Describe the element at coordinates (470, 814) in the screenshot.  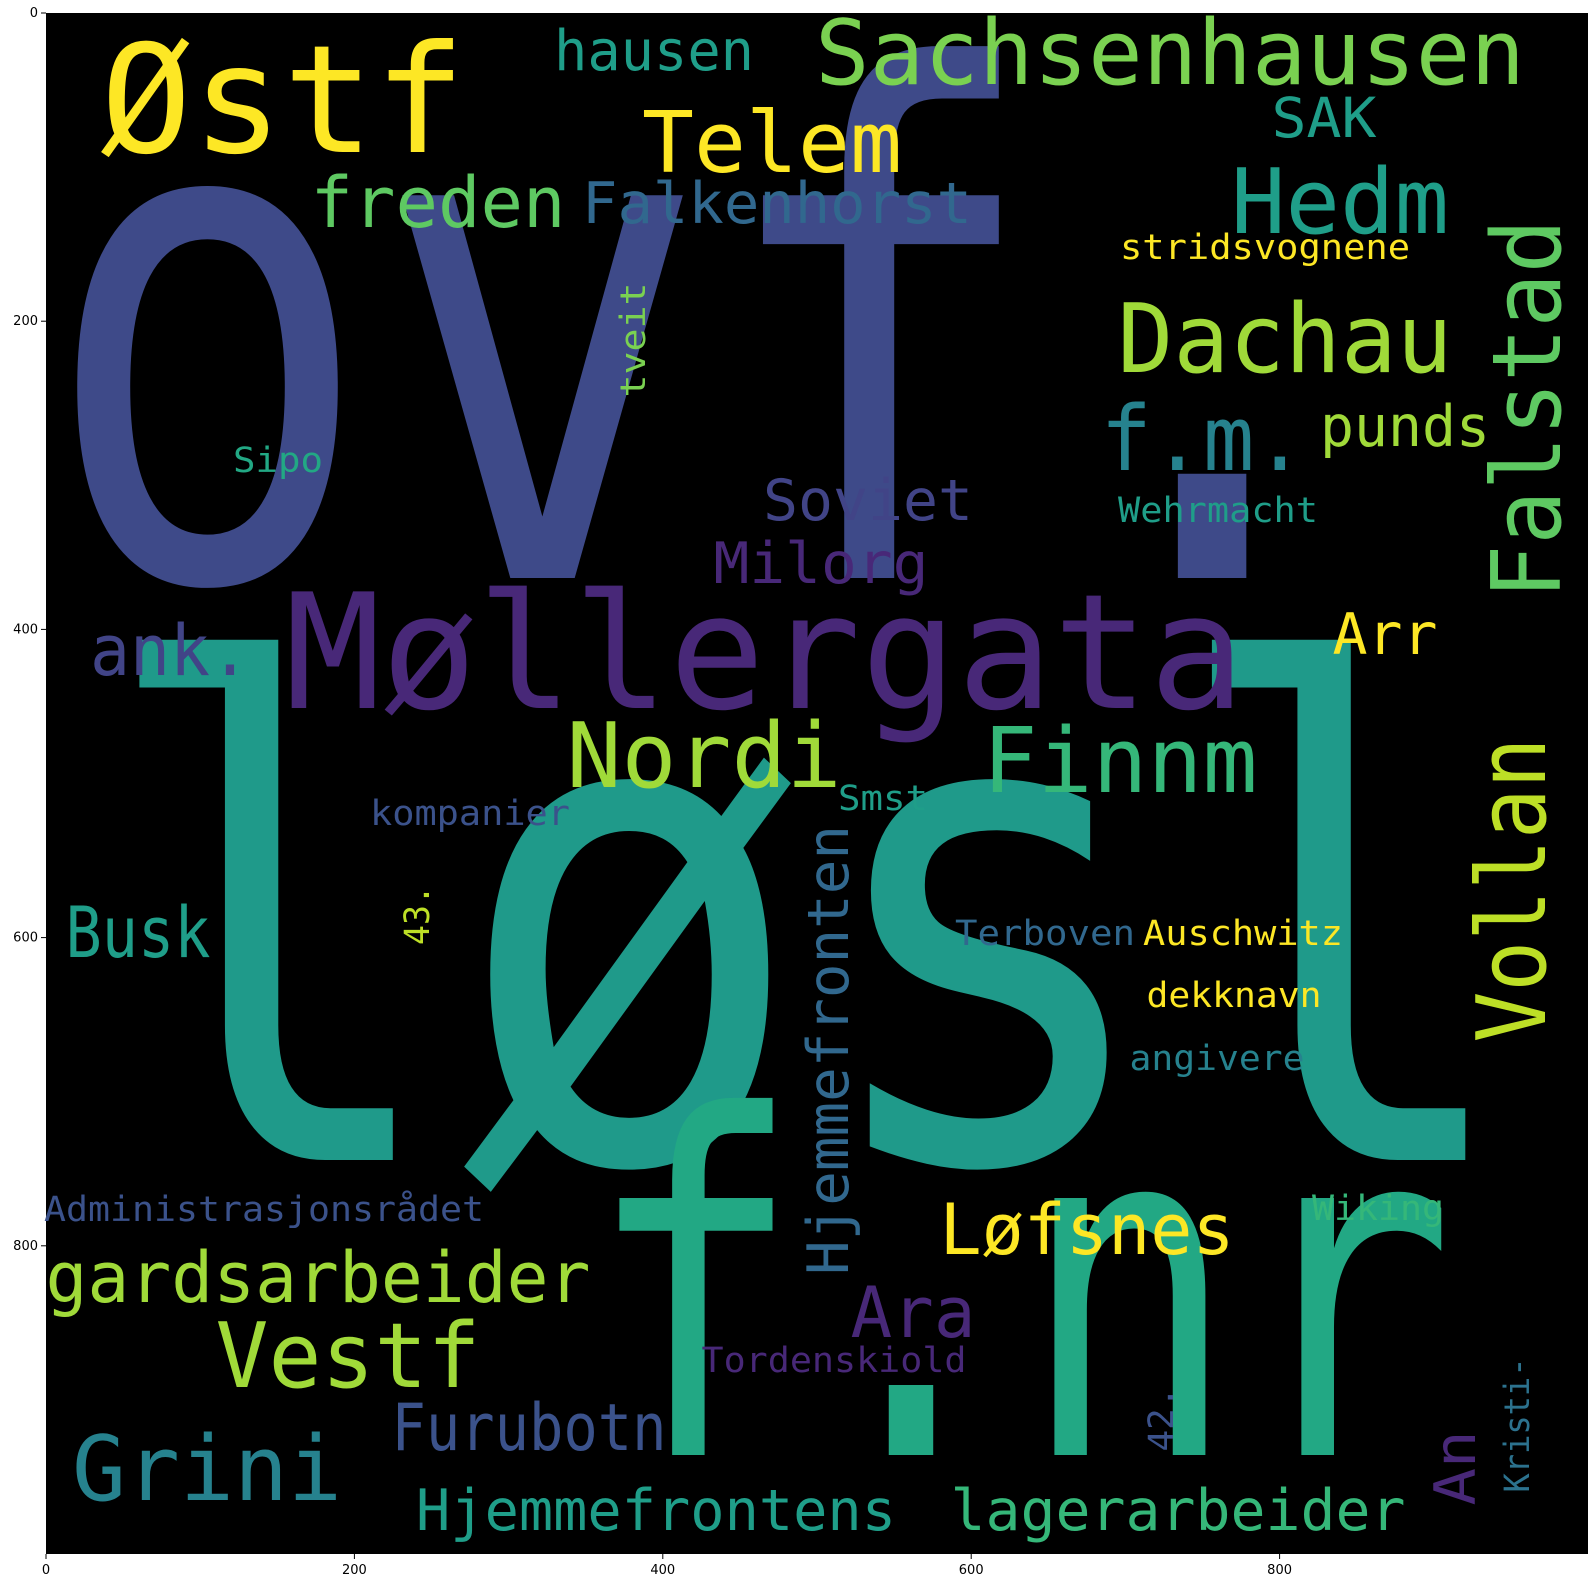
I see `wordcloud-word: kompanier` at that location.